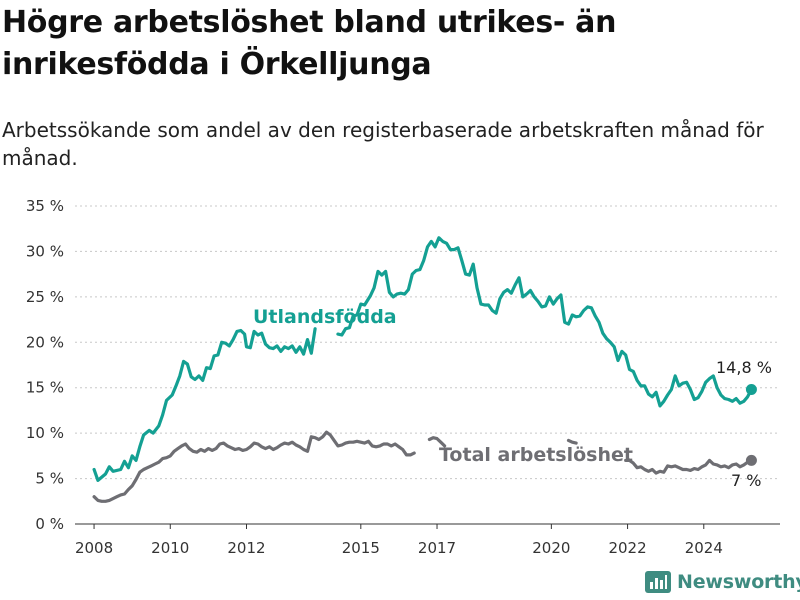  I want to click on newsworthy-bar-chart-logo-icon, so click(658, 582).